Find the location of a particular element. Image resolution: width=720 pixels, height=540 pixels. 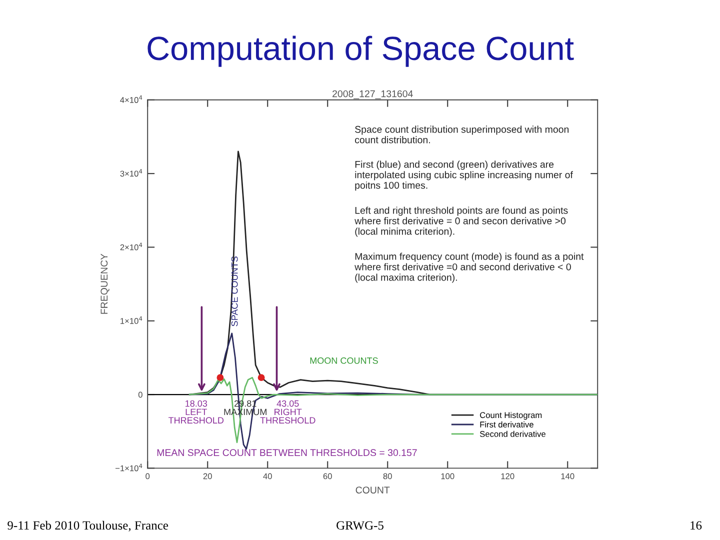

chart-title: Computation of Space Count is located at coordinates (361, 51).